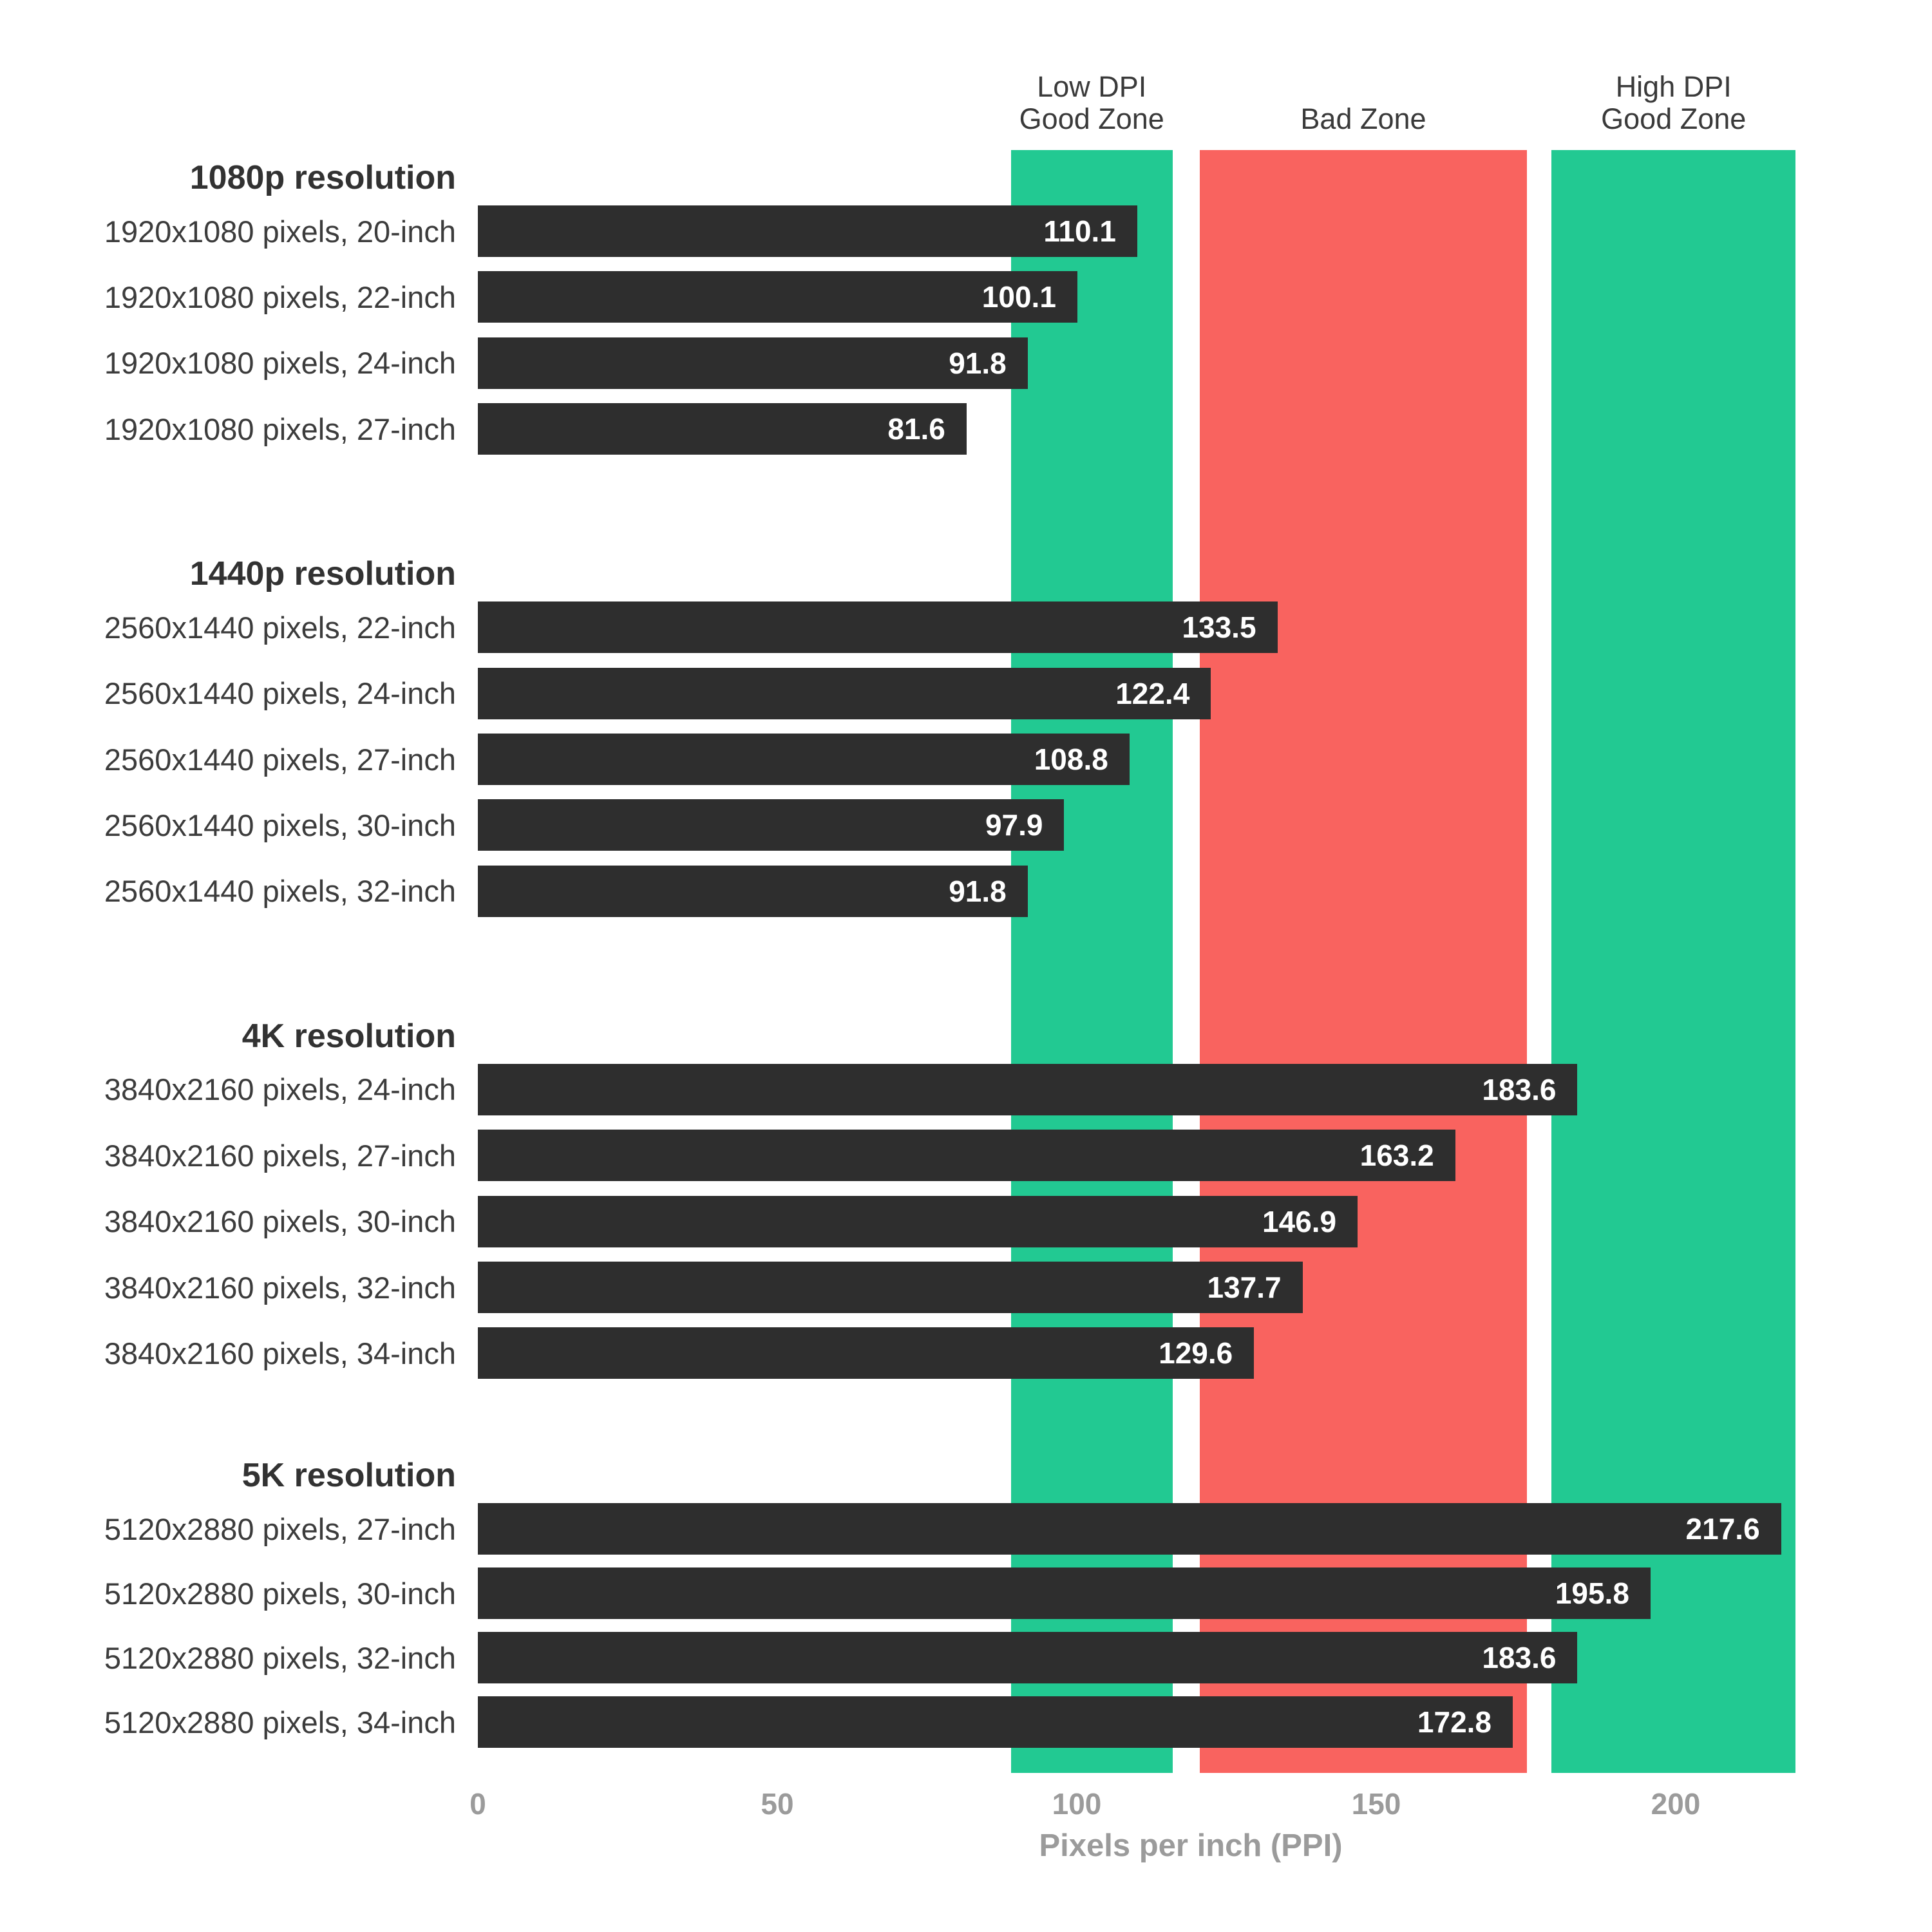 Image resolution: width=1932 pixels, height=1932 pixels. I want to click on bar-row-label: 3840x2160 pixels, 30-inch, so click(280, 1222).